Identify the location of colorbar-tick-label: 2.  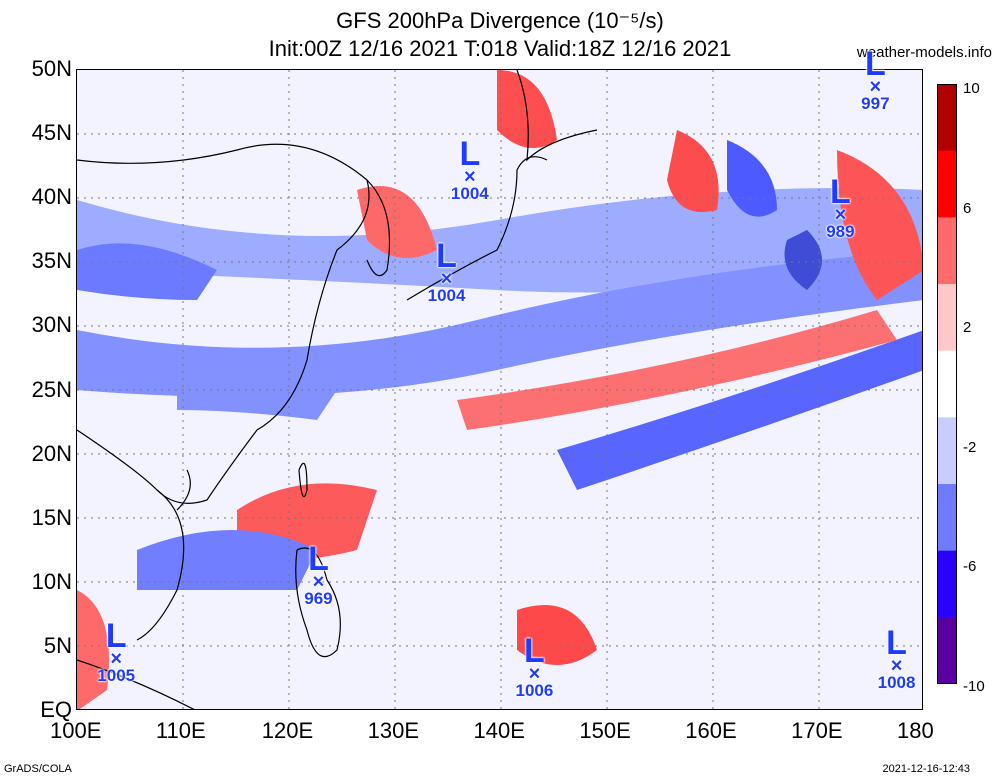
(967, 328).